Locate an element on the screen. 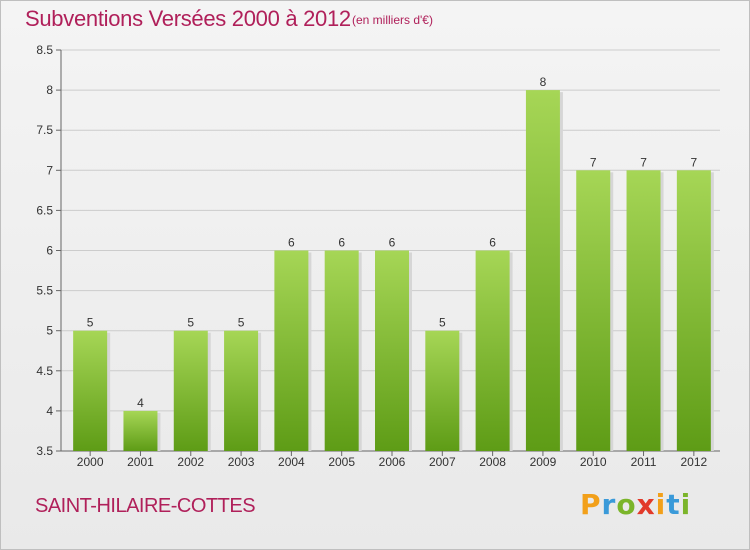 This screenshot has height=550, width=750. bar-value-label: 4 is located at coordinates (140, 403).